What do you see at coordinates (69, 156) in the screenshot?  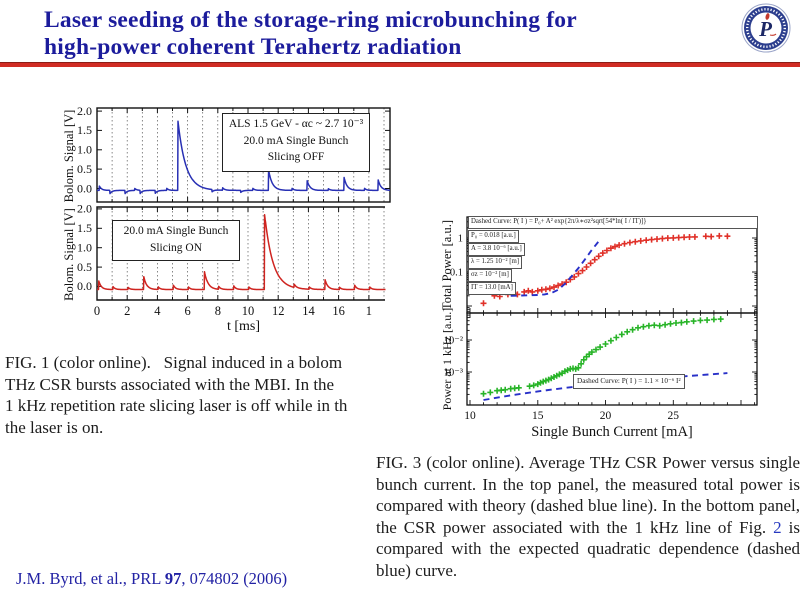 I see `fig1-top-ylabel: Bolom. Signal [V]` at bounding box center [69, 156].